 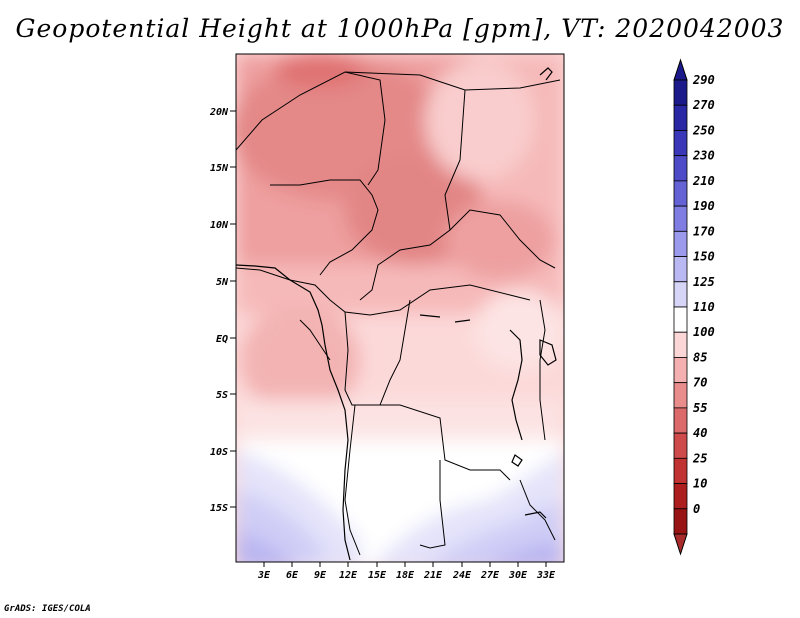 I want to click on colorbar-label: 40, so click(x=700, y=433).